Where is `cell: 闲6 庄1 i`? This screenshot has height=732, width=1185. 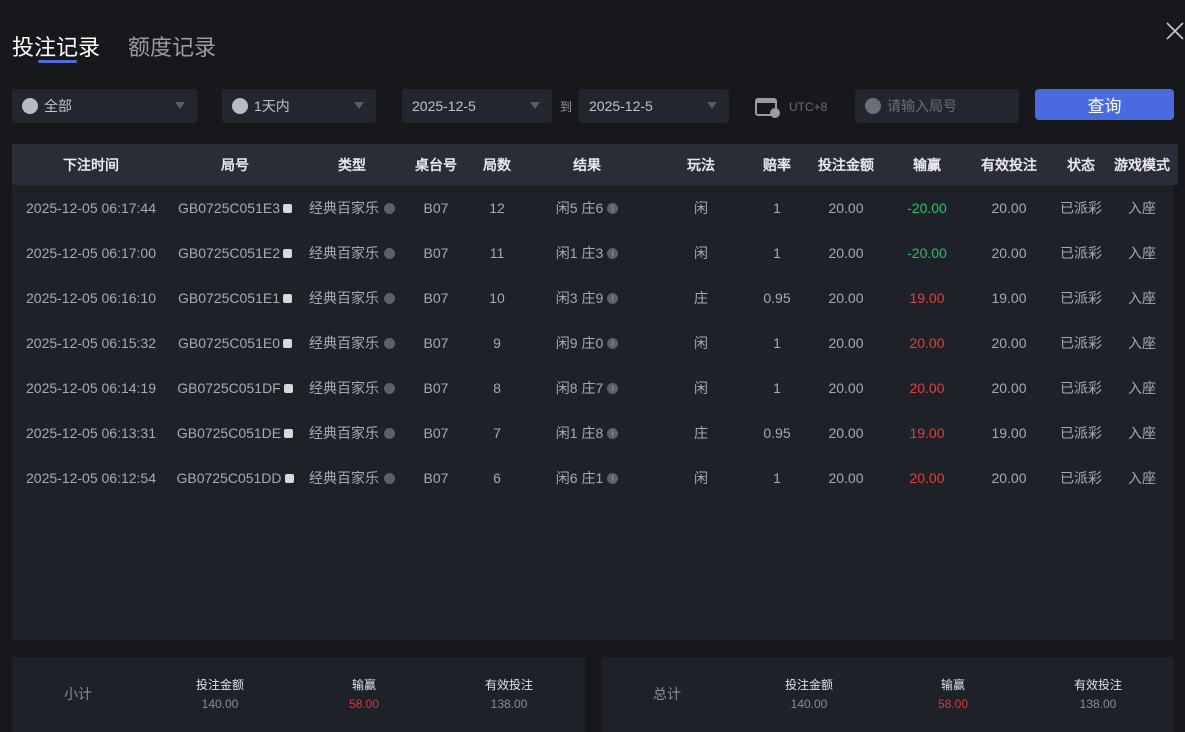
cell: 闲6 庄1 i is located at coordinates (587, 477).